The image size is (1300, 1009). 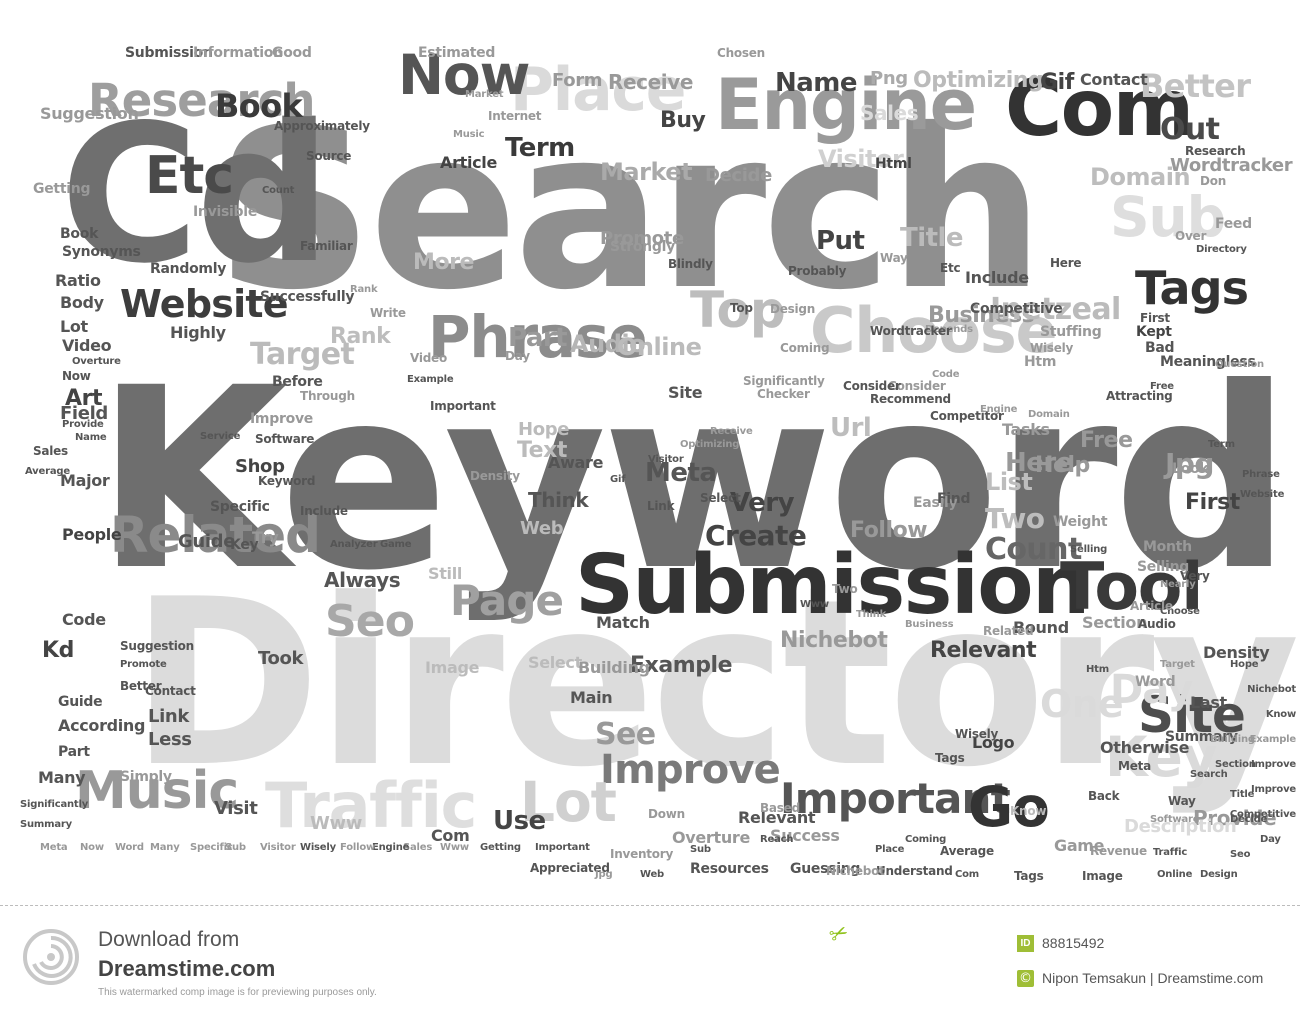 What do you see at coordinates (981, 315) in the screenshot?
I see `cloud-word: Business` at bounding box center [981, 315].